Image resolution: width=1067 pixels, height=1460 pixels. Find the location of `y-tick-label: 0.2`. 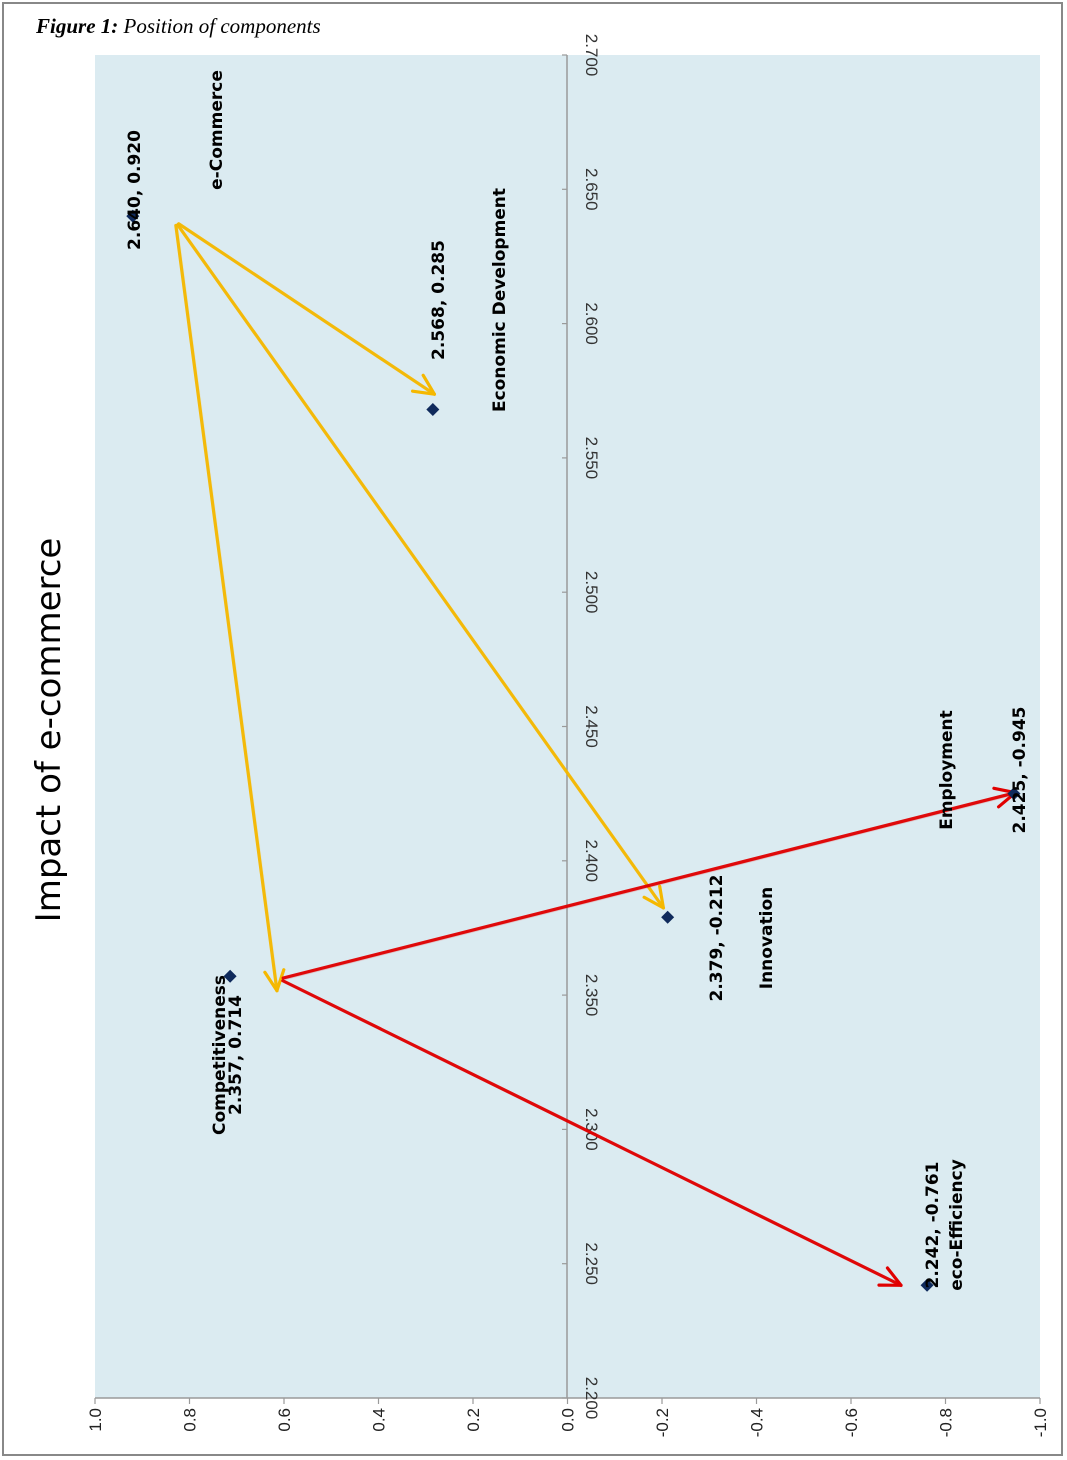

y-tick-label: 0.2 is located at coordinates (473, 1420).